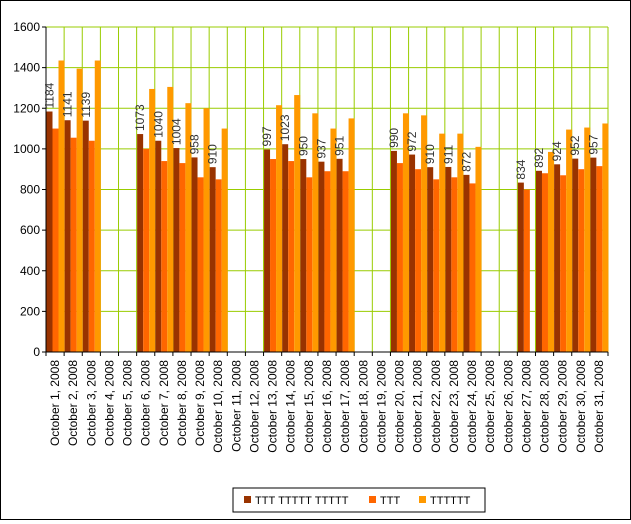 This screenshot has width=631, height=524. I want to click on data-label: 972, so click(412, 141).